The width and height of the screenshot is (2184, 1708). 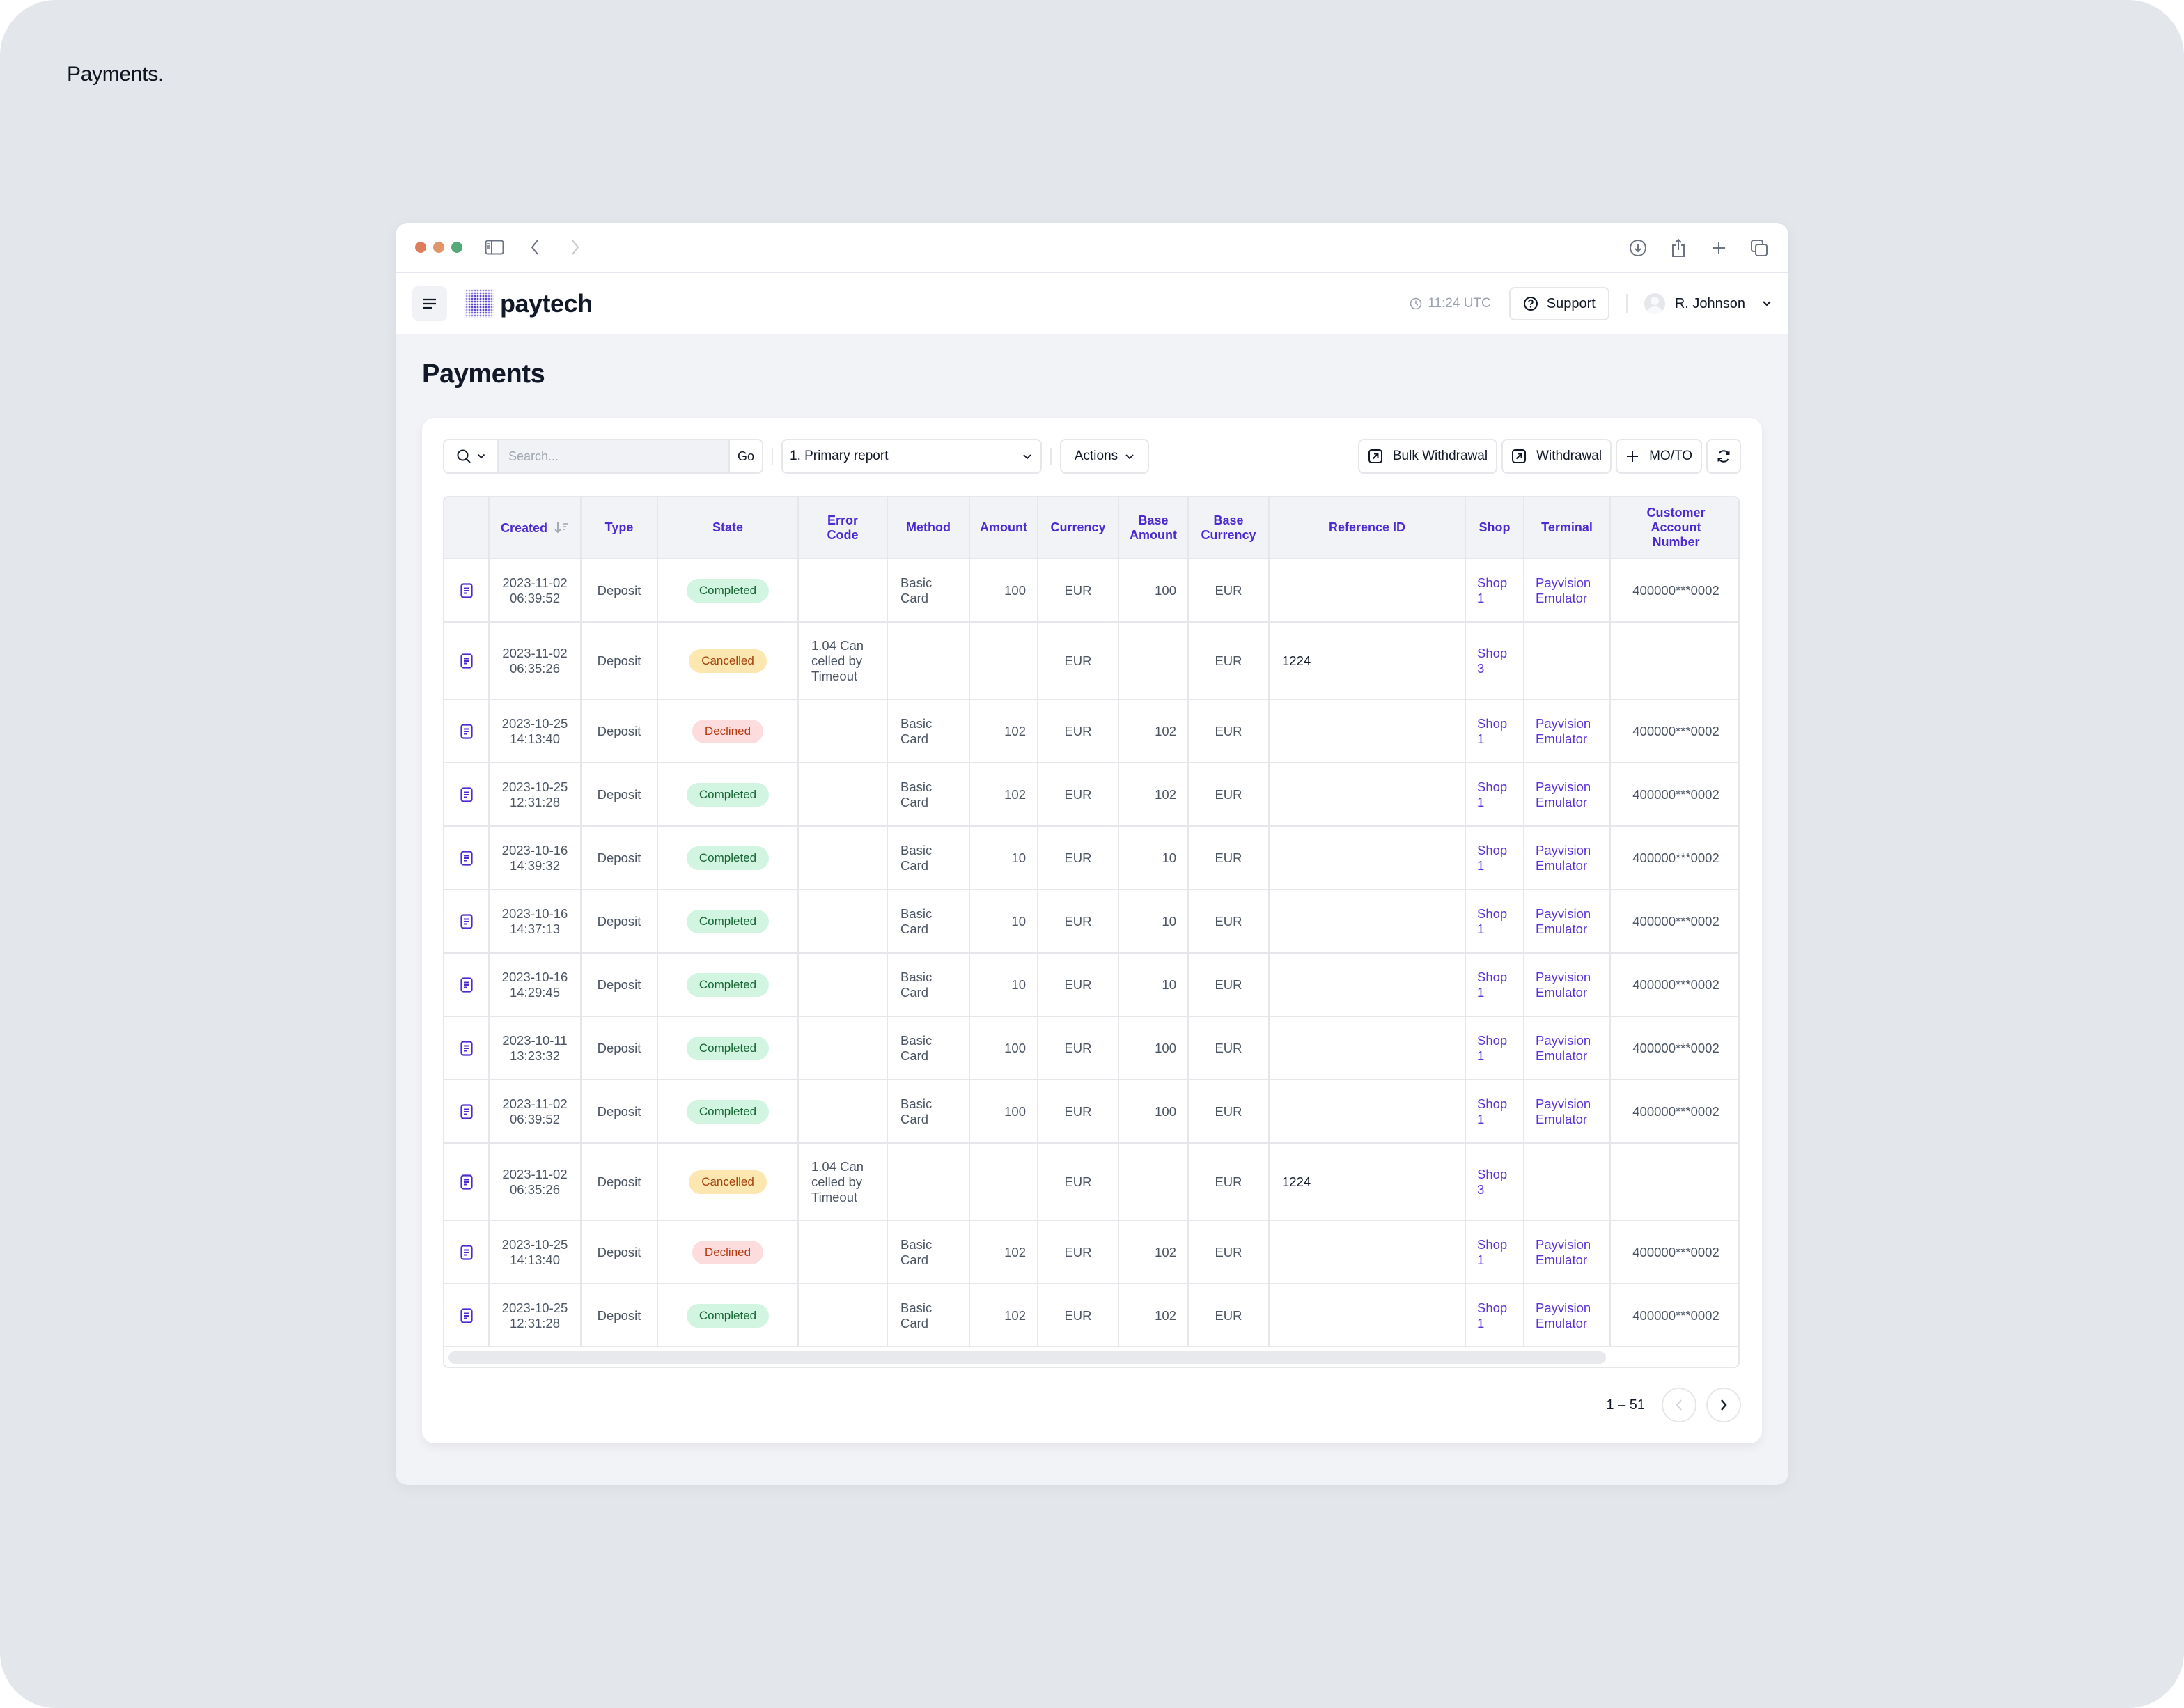 I want to click on support-button: Support, so click(x=1558, y=303).